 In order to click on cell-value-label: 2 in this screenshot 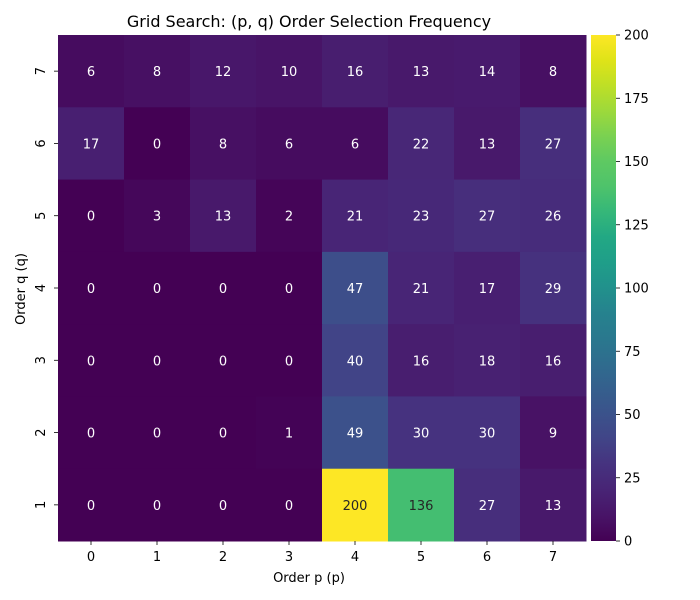, I will do `click(289, 217)`.